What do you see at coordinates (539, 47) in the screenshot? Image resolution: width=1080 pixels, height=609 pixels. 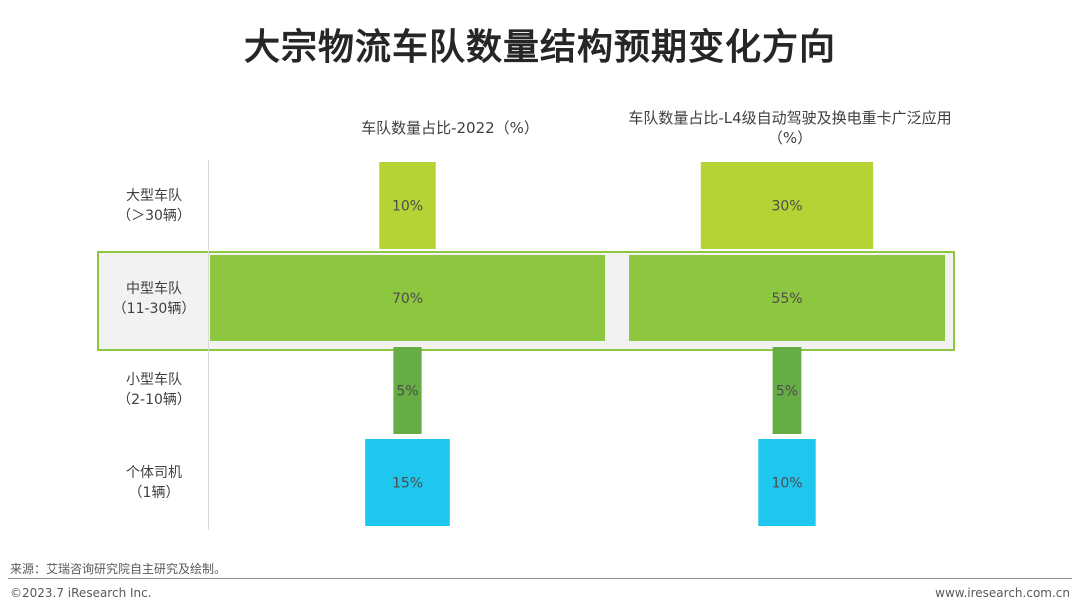 I see `page-title: 大宗物流车队数量结构预期变化方向` at bounding box center [539, 47].